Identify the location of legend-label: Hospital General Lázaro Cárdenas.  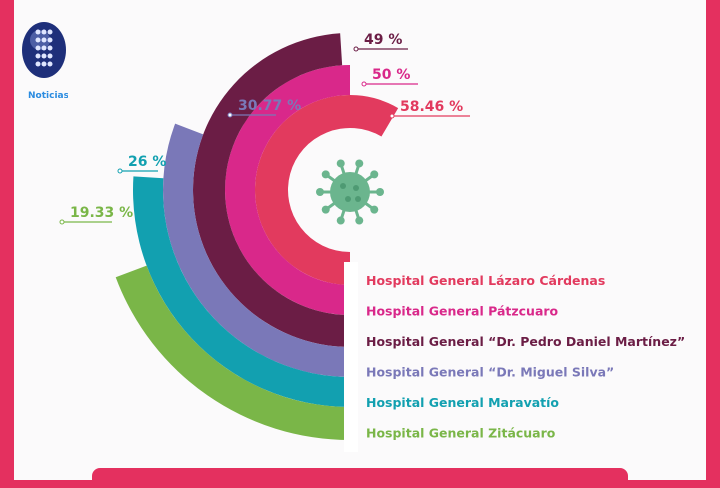
(485, 280).